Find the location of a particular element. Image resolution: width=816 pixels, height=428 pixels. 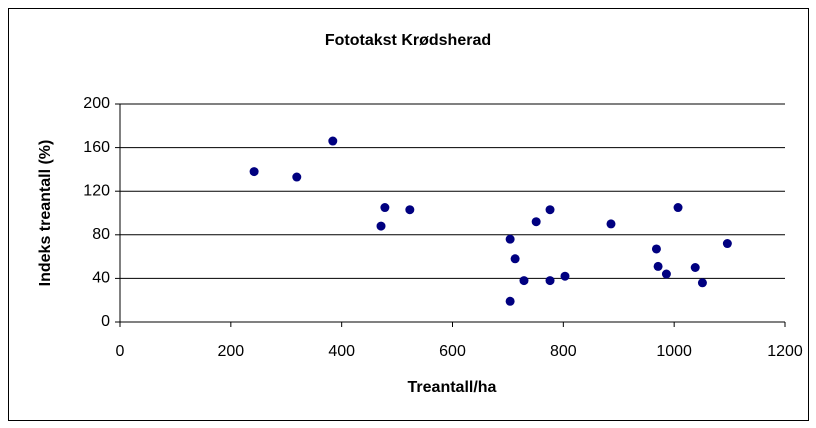

y-tick-label: 0 is located at coordinates (105, 321).